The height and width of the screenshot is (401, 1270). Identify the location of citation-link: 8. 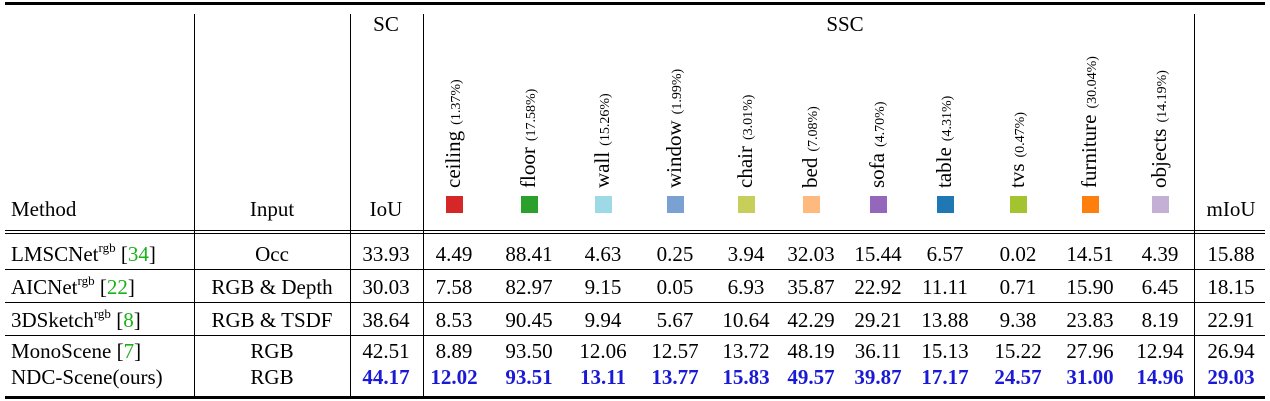
(128, 320).